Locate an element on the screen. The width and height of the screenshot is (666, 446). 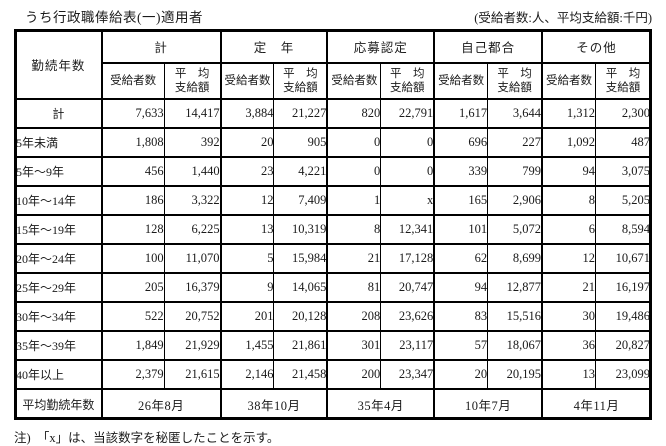
value-cell: 1,312 is located at coordinates (568, 113).